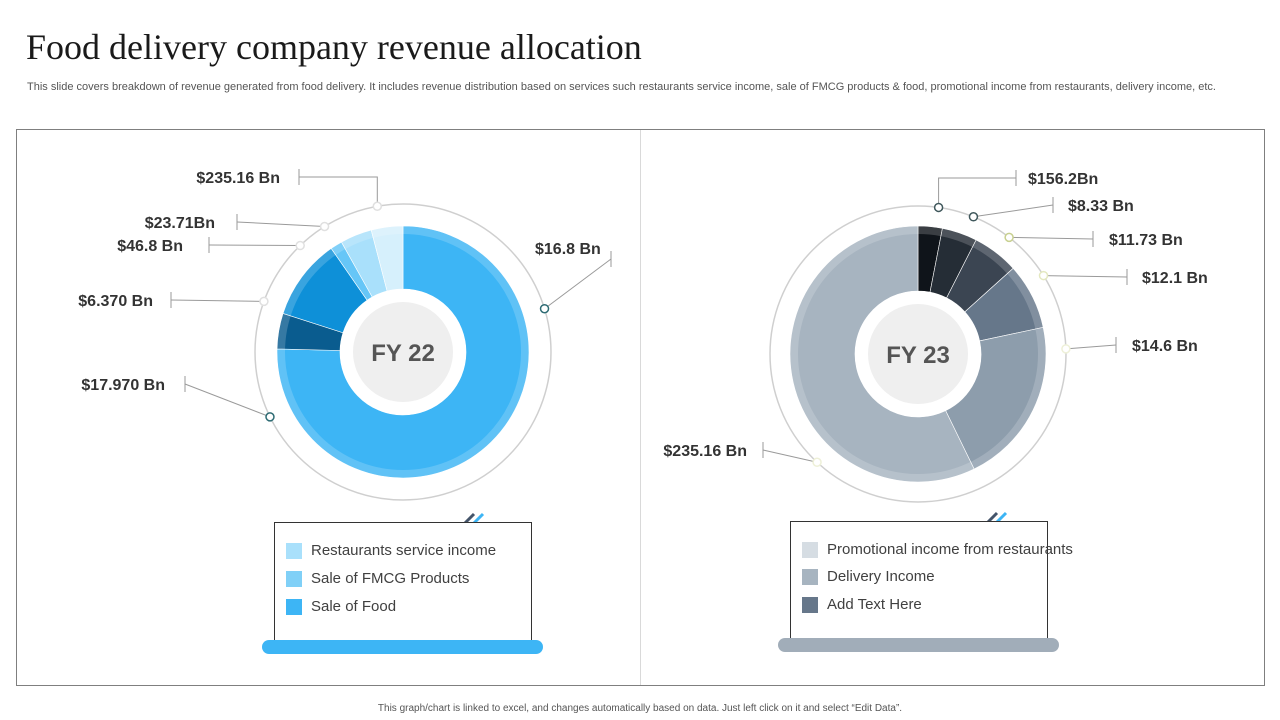  What do you see at coordinates (354, 606) in the screenshot?
I see `legend-label: Sale of Food` at bounding box center [354, 606].